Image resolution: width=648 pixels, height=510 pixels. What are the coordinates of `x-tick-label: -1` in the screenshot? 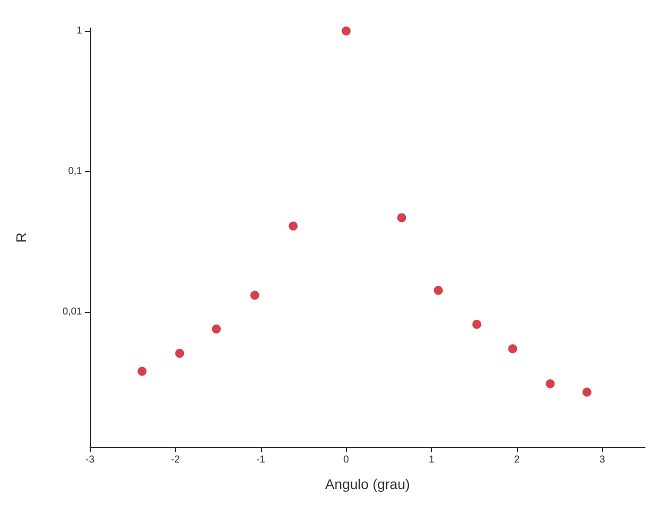 It's located at (261, 460).